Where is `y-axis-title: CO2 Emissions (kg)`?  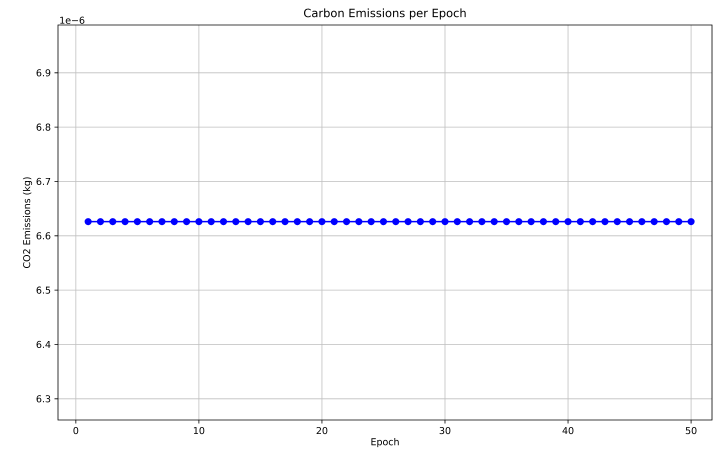 y-axis-title: CO2 Emissions (kg) is located at coordinates (27, 222).